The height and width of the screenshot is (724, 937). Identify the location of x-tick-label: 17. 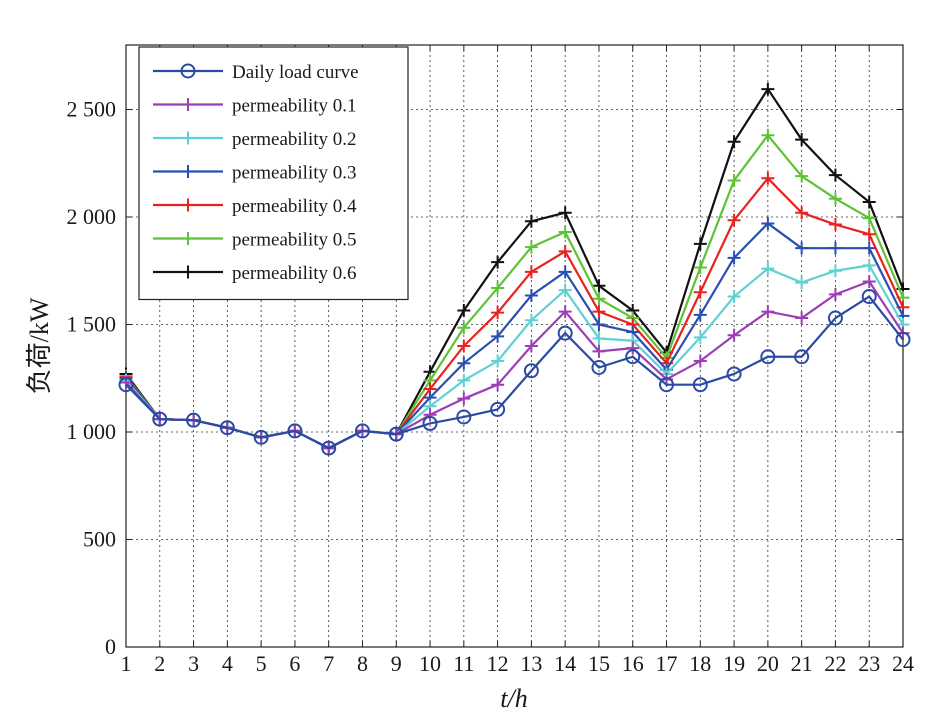
(667, 663).